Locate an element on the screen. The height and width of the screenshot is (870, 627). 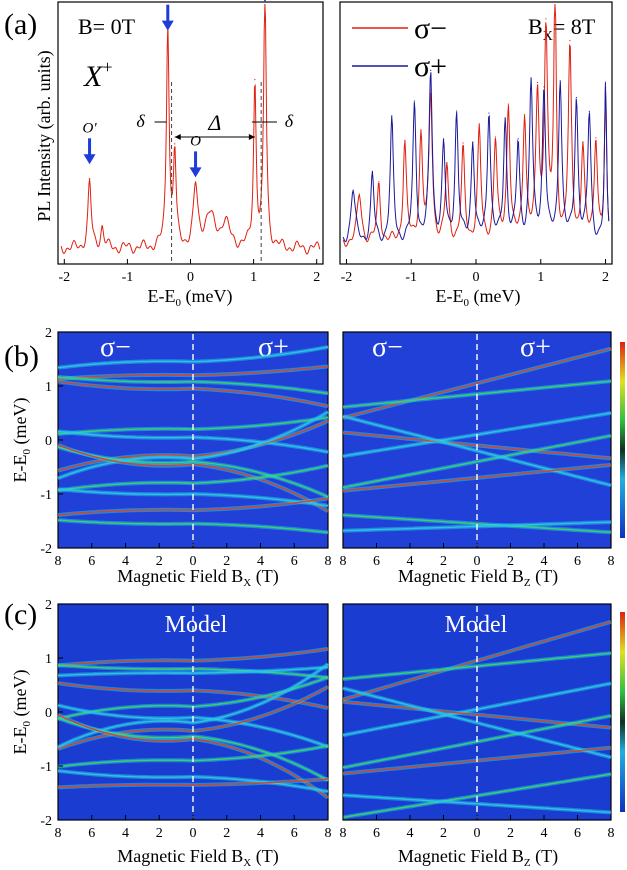
x-tick-label-c-left-5: 2 is located at coordinates (226, 833).